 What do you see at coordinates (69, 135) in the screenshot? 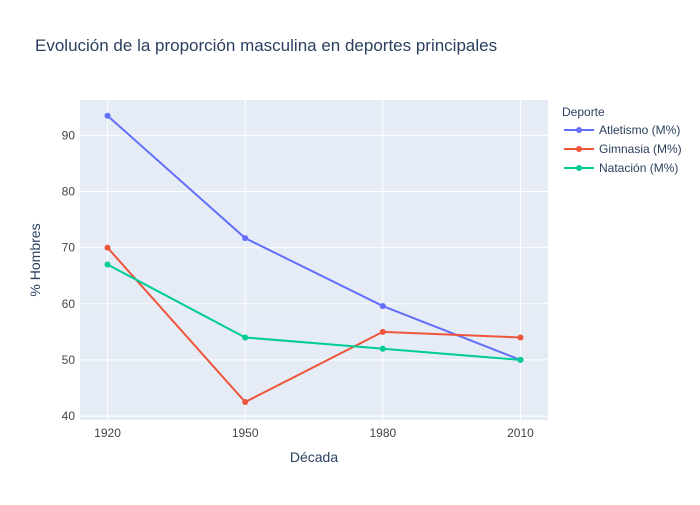
I see `y-tick-label: 90` at bounding box center [69, 135].